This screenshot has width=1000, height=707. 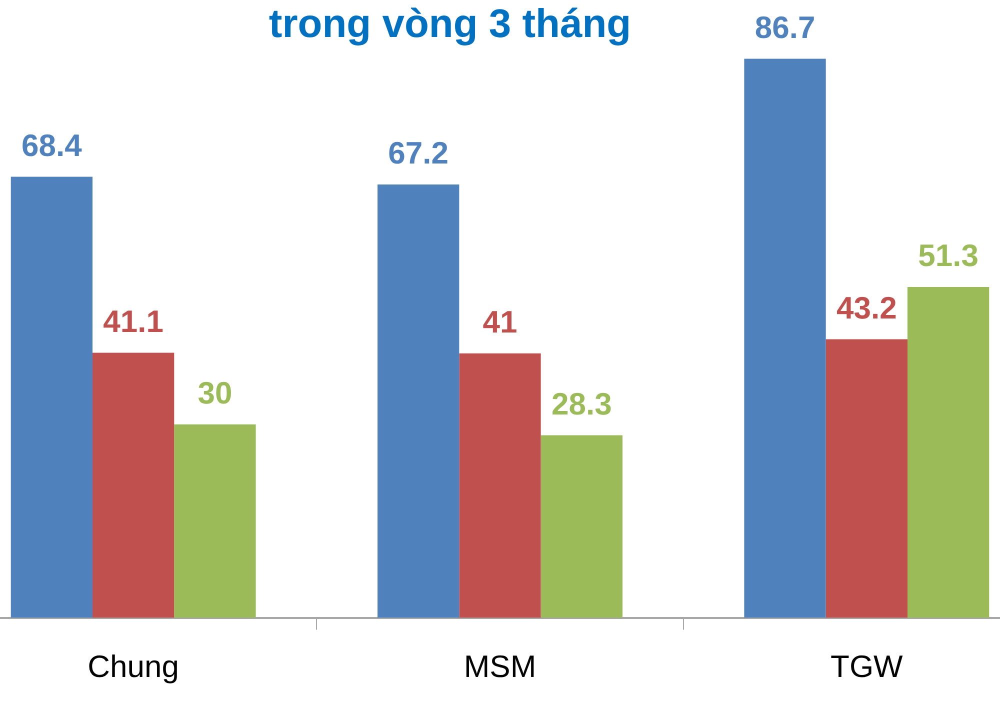 What do you see at coordinates (581, 404) in the screenshot?
I see `data-label: 28.3` at bounding box center [581, 404].